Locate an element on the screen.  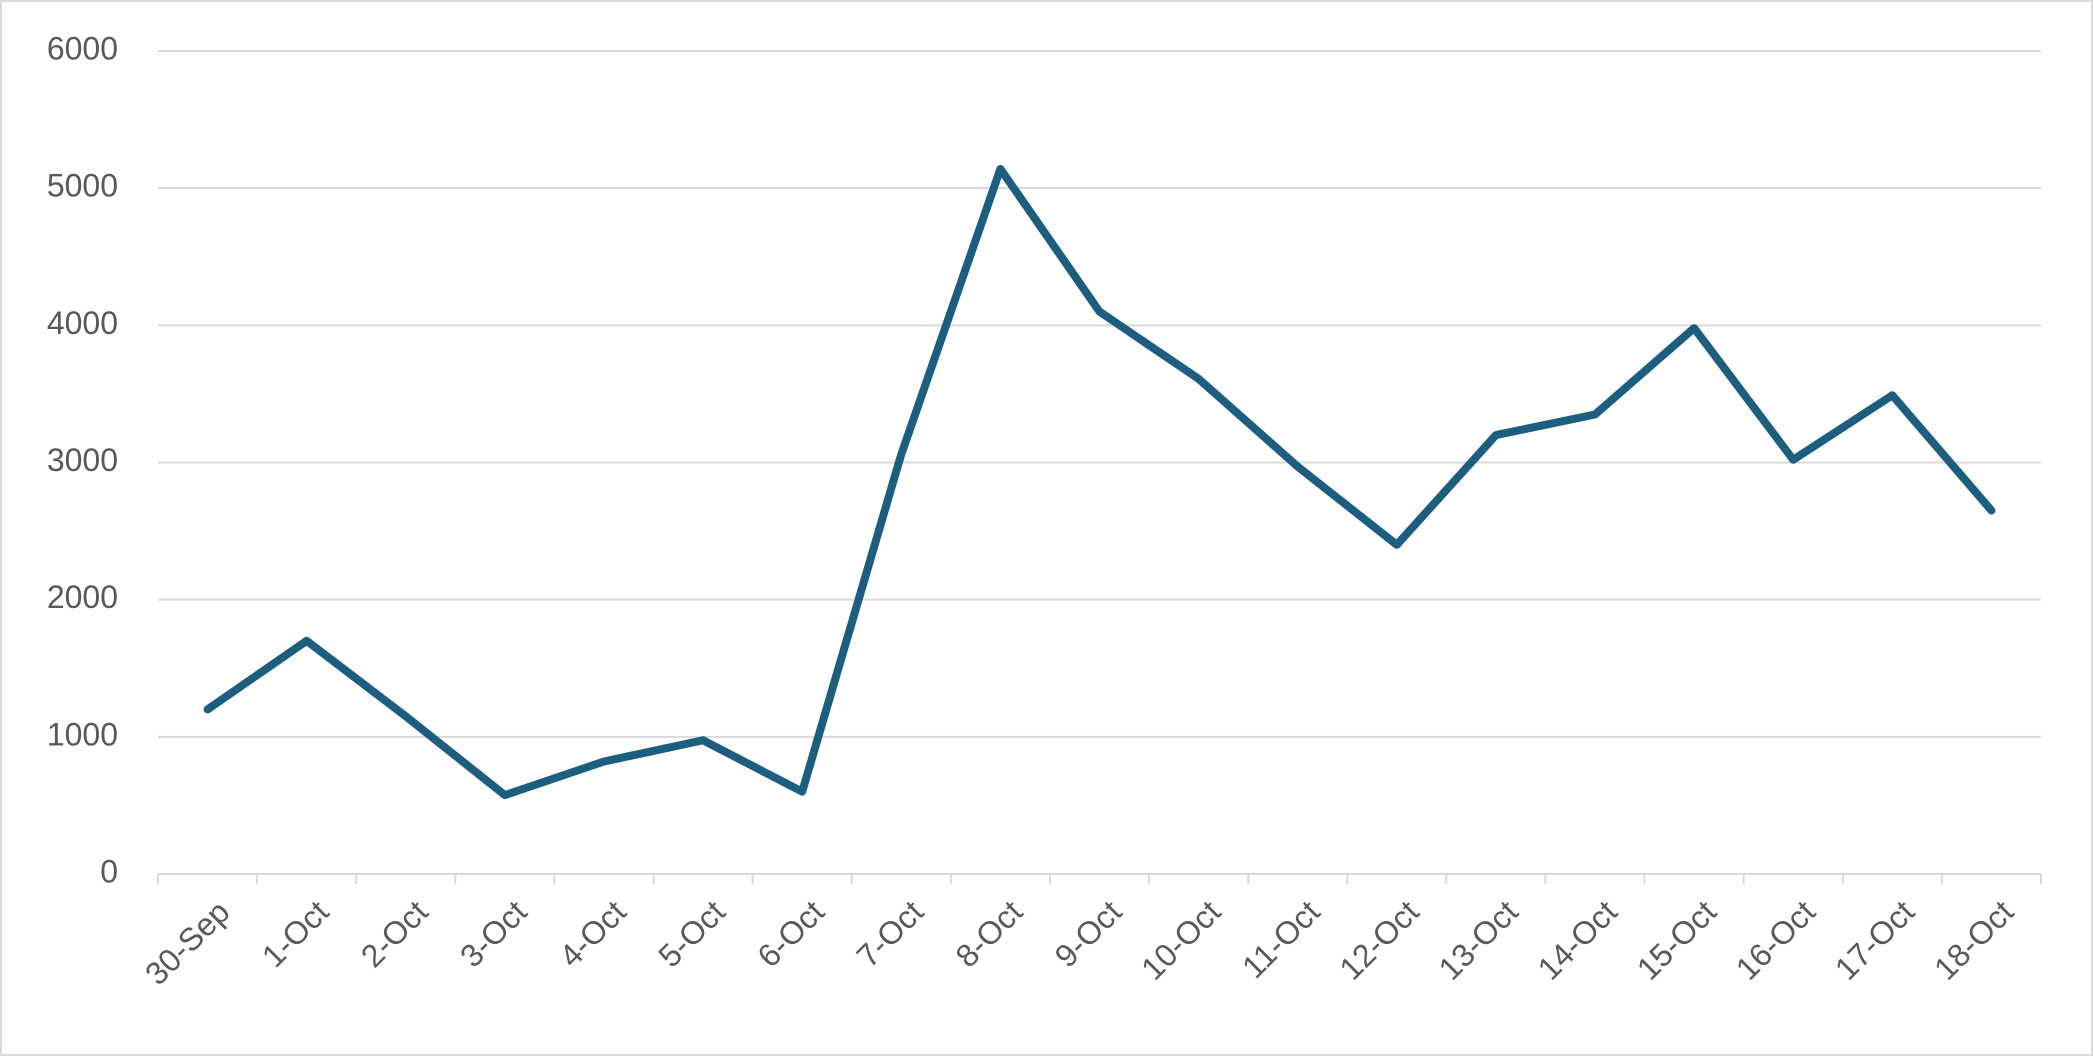
y-tick-label: 1000 is located at coordinates (82, 734).